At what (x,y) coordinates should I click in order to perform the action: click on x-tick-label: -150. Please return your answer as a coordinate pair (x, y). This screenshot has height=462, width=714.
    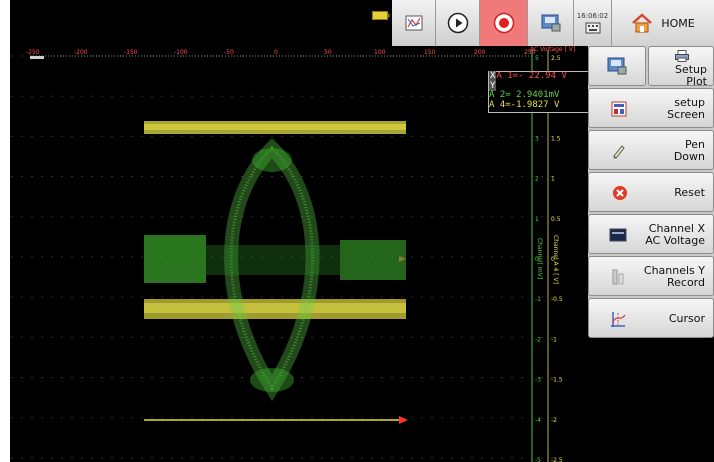
    Looking at the image, I should click on (131, 52).